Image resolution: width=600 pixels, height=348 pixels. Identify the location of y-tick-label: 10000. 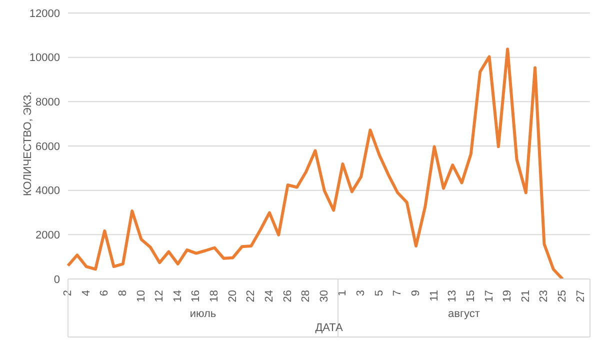
(44, 58).